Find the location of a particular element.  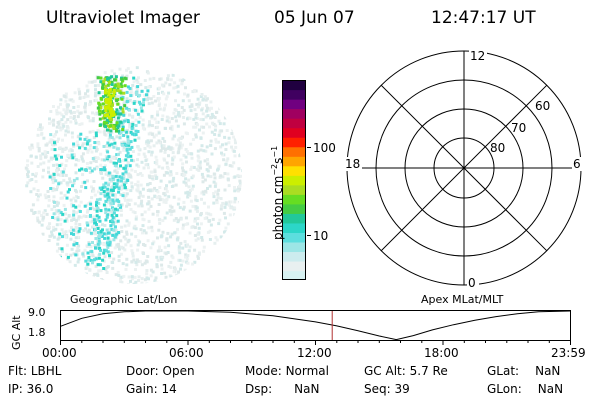

polar-lat-label-80: 80 is located at coordinates (497, 148).